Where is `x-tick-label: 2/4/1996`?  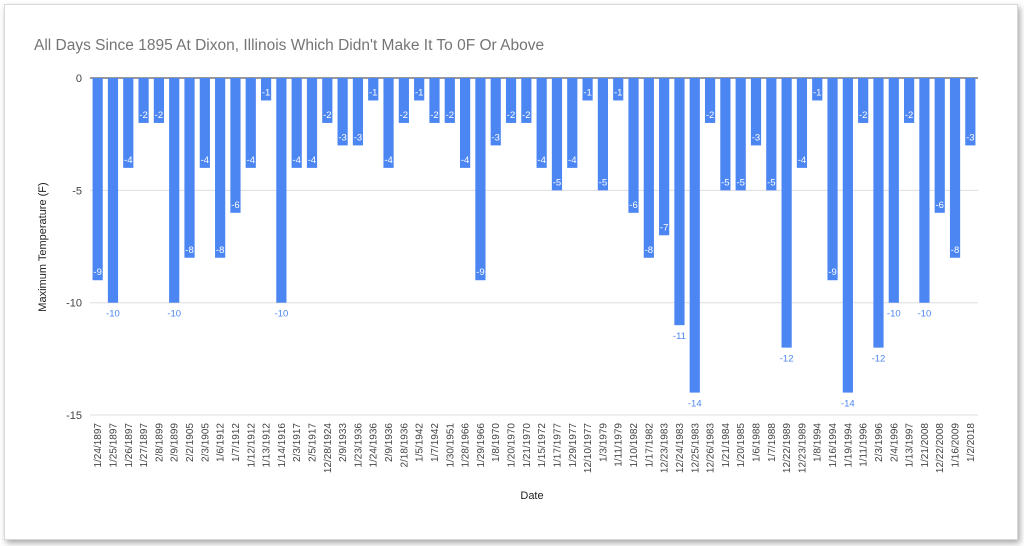
x-tick-label: 2/4/1996 is located at coordinates (894, 442).